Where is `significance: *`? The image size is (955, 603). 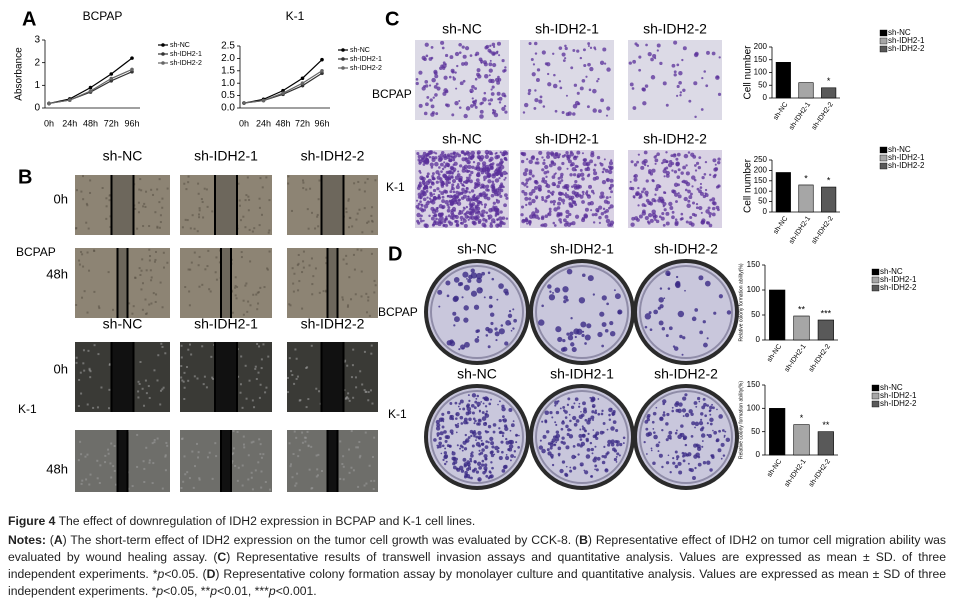
significance: * is located at coordinates (802, 418).